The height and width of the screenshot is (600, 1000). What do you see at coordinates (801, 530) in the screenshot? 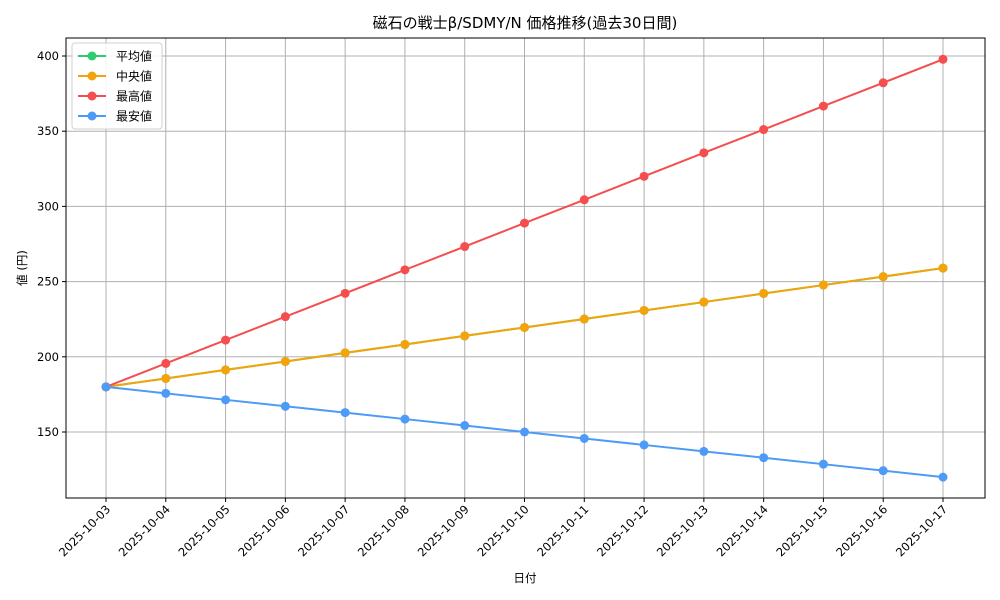
I see `x-tick-label: 2025-10-15` at bounding box center [801, 530].